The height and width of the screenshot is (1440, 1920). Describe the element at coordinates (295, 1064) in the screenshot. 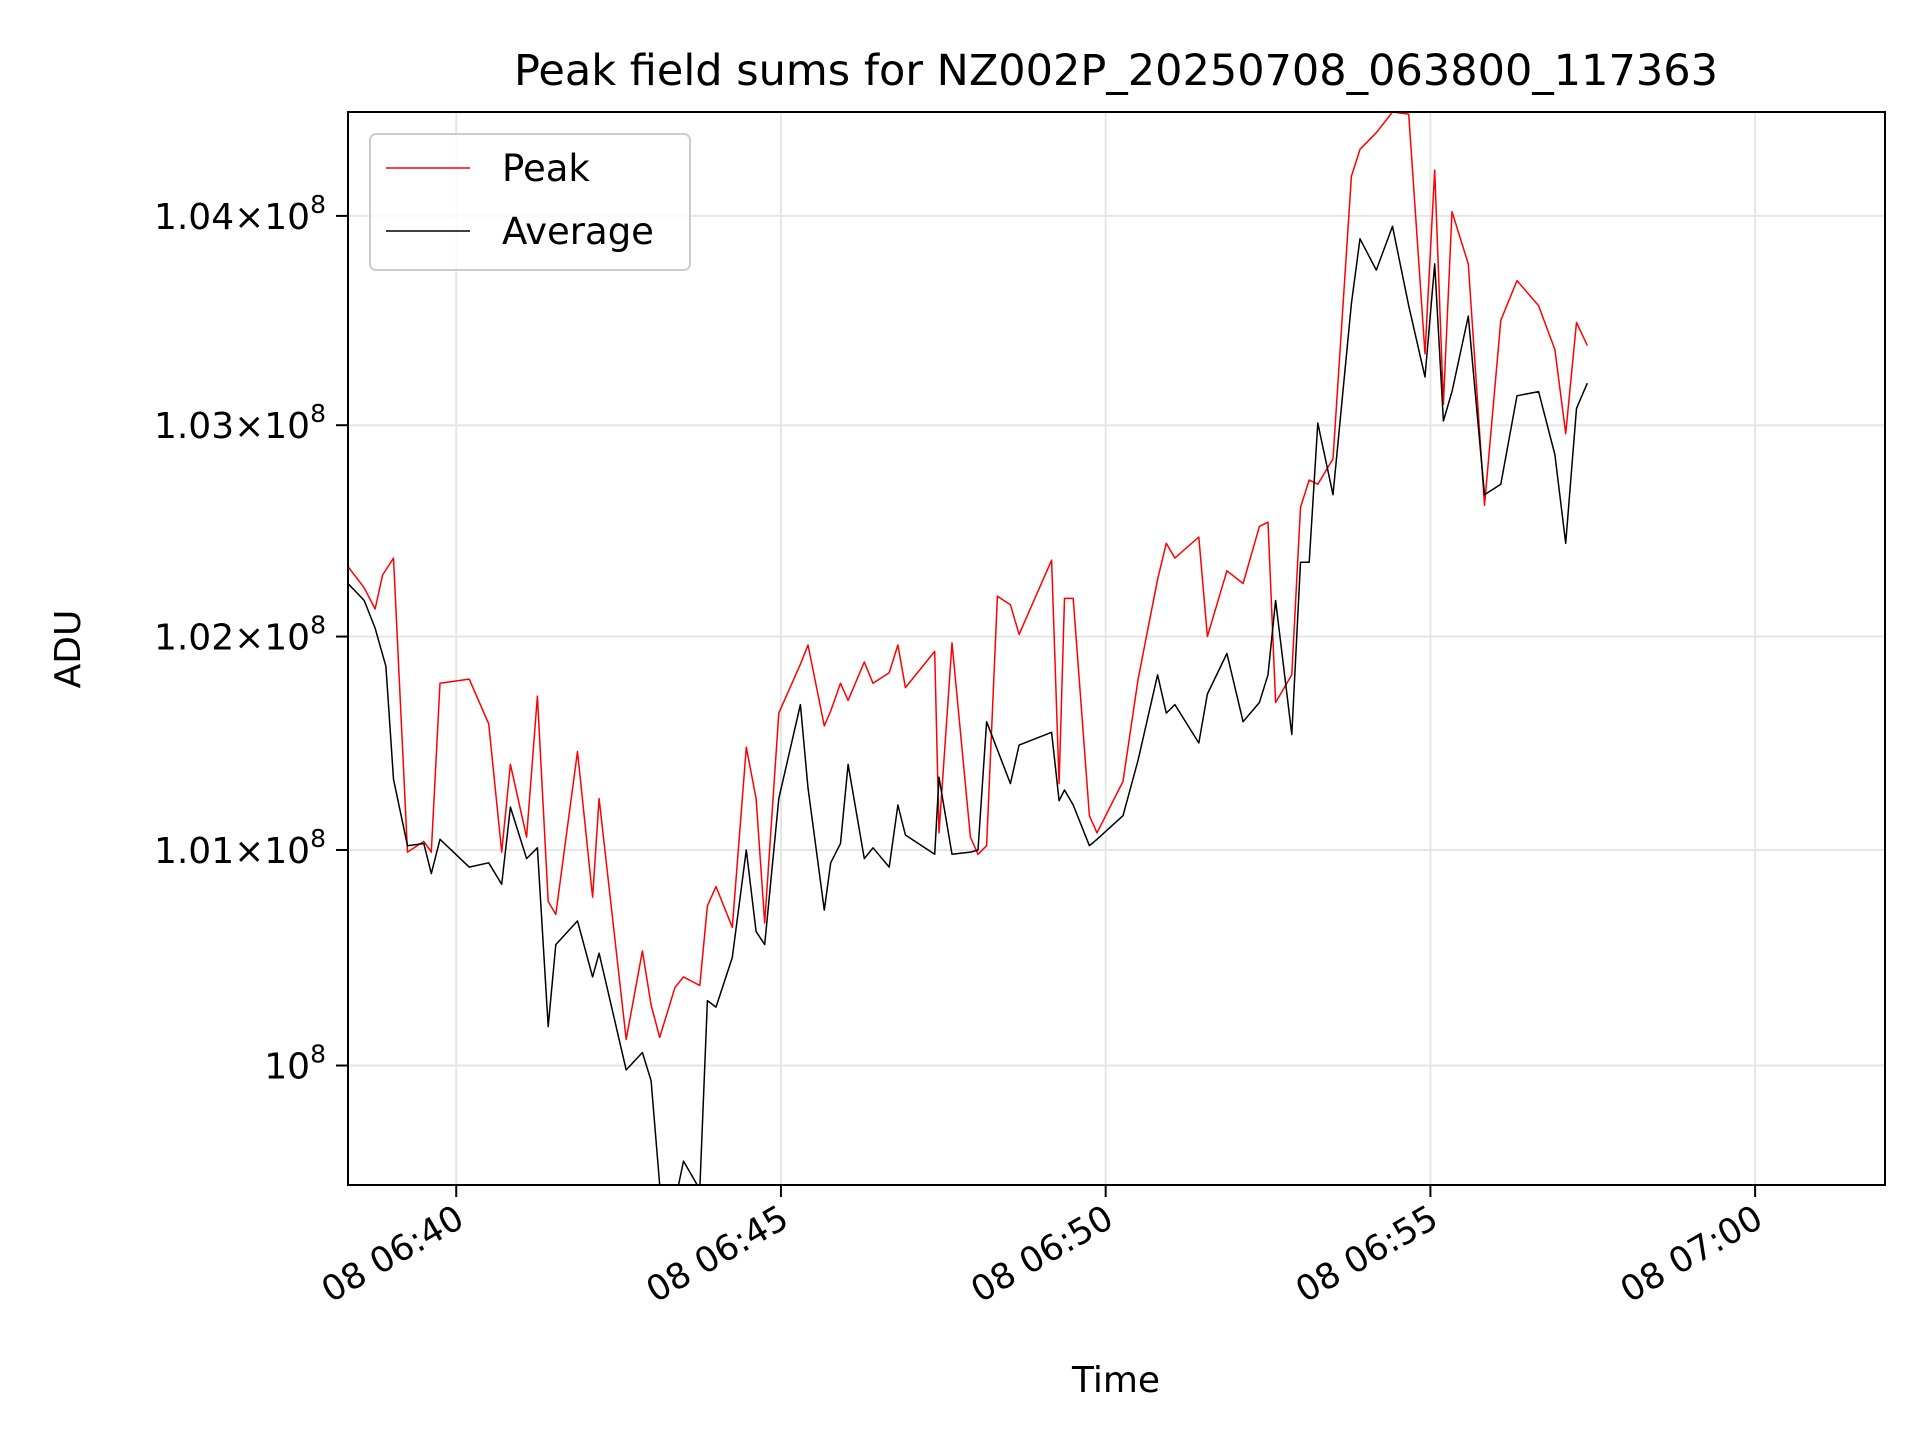

I see `y-tick-label: 108` at that location.